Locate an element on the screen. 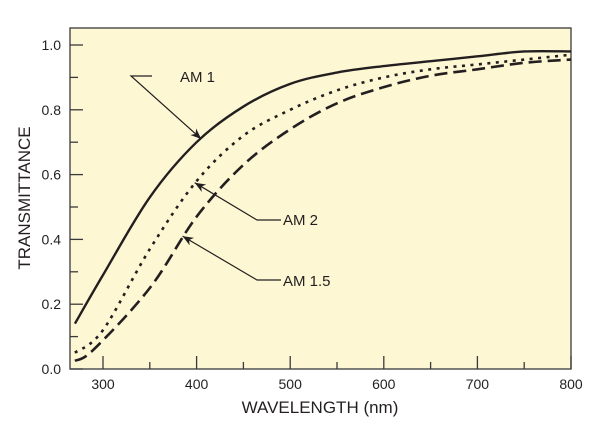 This screenshot has width=600, height=433. x-tick-label: 500 is located at coordinates (291, 384).